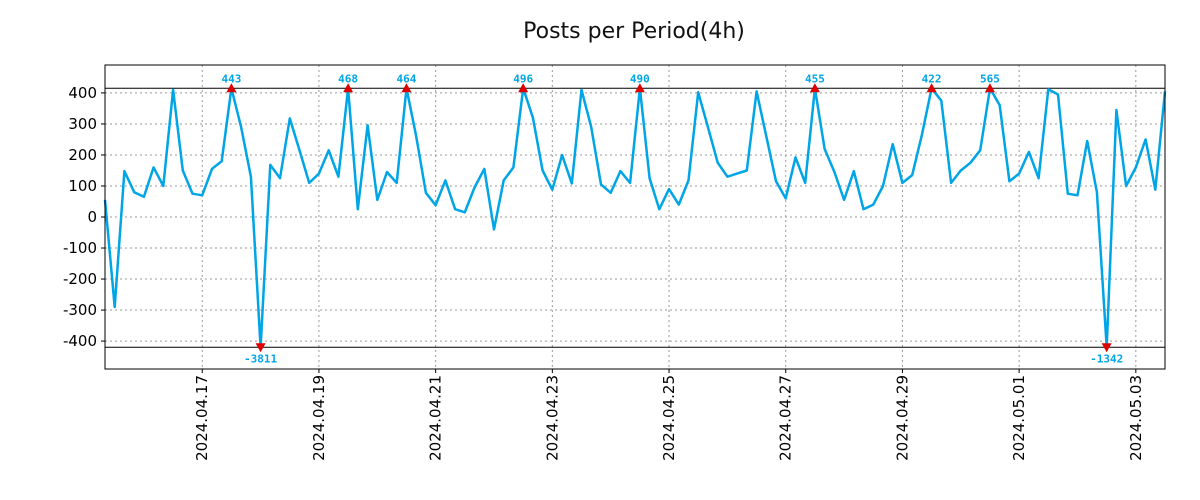 The width and height of the screenshot is (1200, 500). Describe the element at coordinates (260, 358) in the screenshot. I see `min-annotation-label: -3811` at that location.